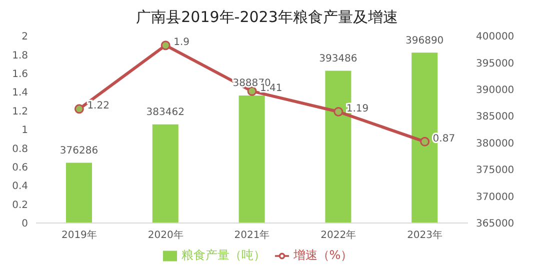 This screenshot has width=534, height=272. Describe the element at coordinates (338, 59) in the screenshot. I see `data-label: 393486` at that location.